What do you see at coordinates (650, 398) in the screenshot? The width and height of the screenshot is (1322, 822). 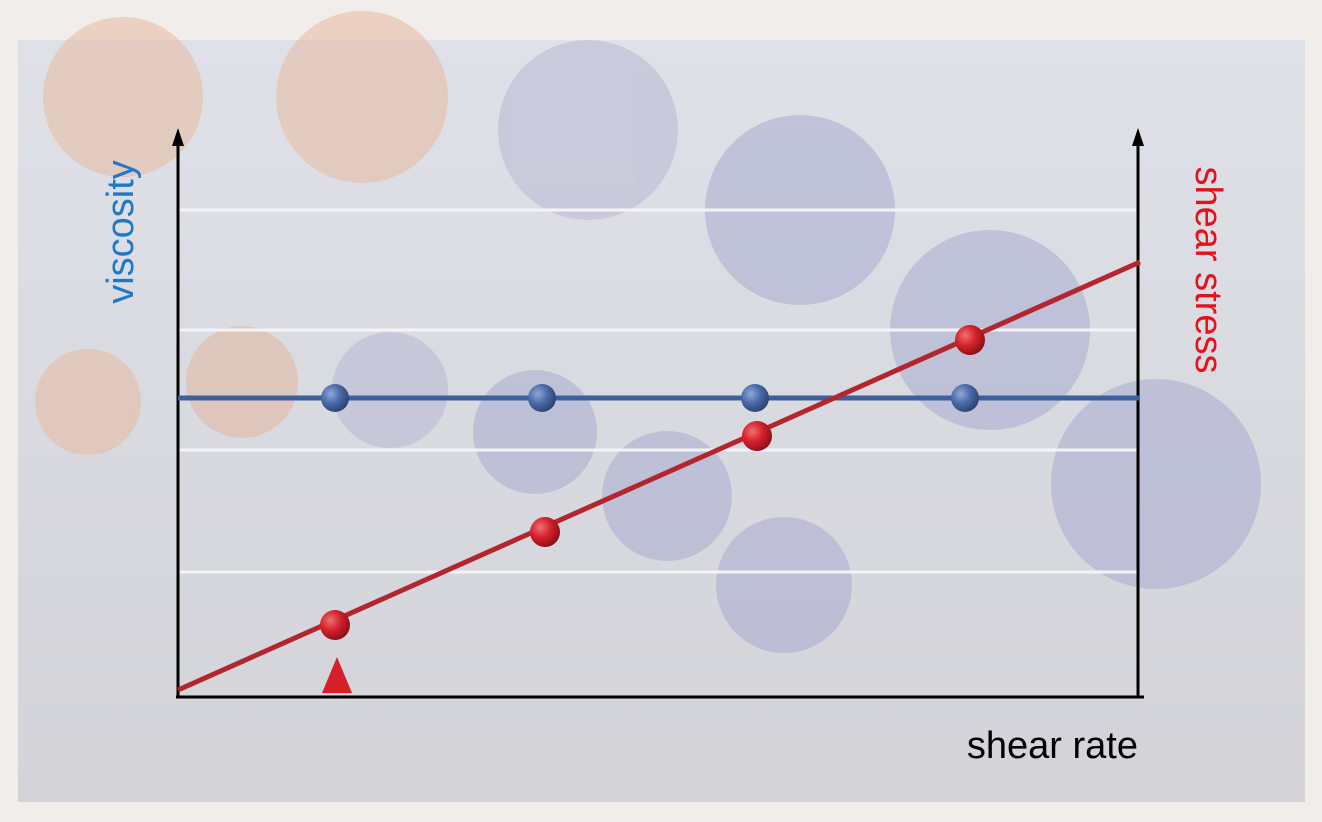 I see `viscosity-points` at bounding box center [650, 398].